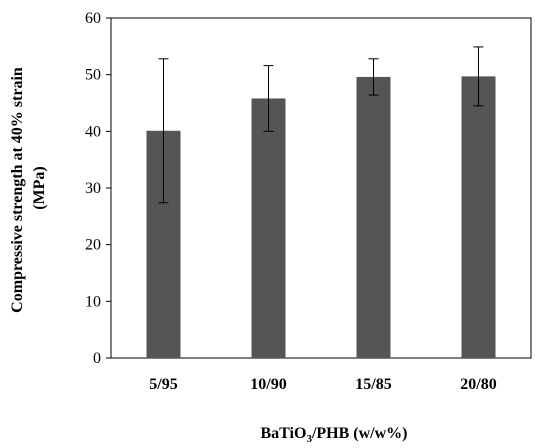 This screenshot has height=448, width=550. I want to click on y-tick-label: 30, so click(93, 188).